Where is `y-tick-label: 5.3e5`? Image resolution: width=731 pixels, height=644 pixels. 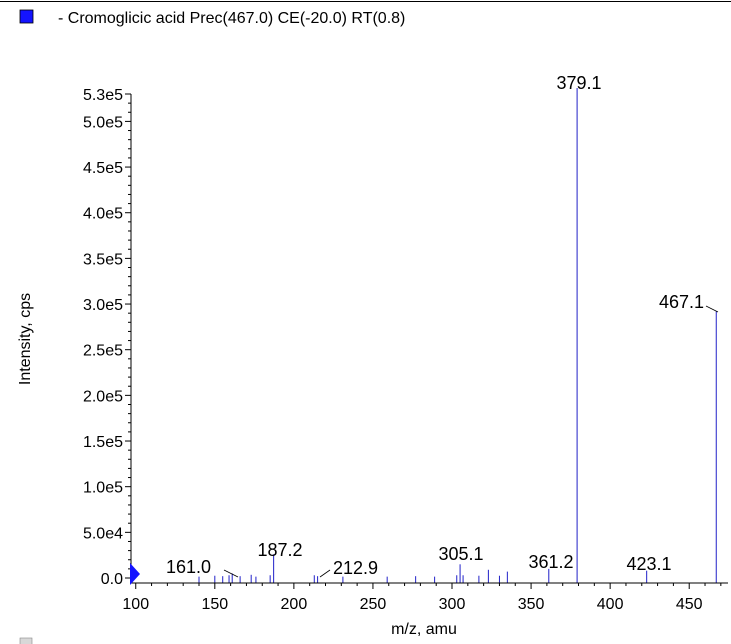
y-tick-label: 5.3e5 is located at coordinates (103, 95).